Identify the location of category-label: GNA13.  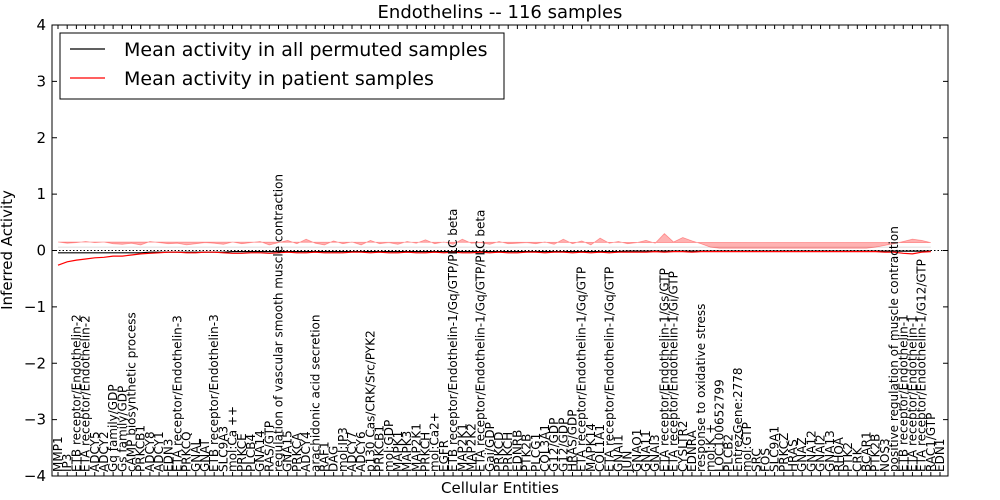
(830, 451).